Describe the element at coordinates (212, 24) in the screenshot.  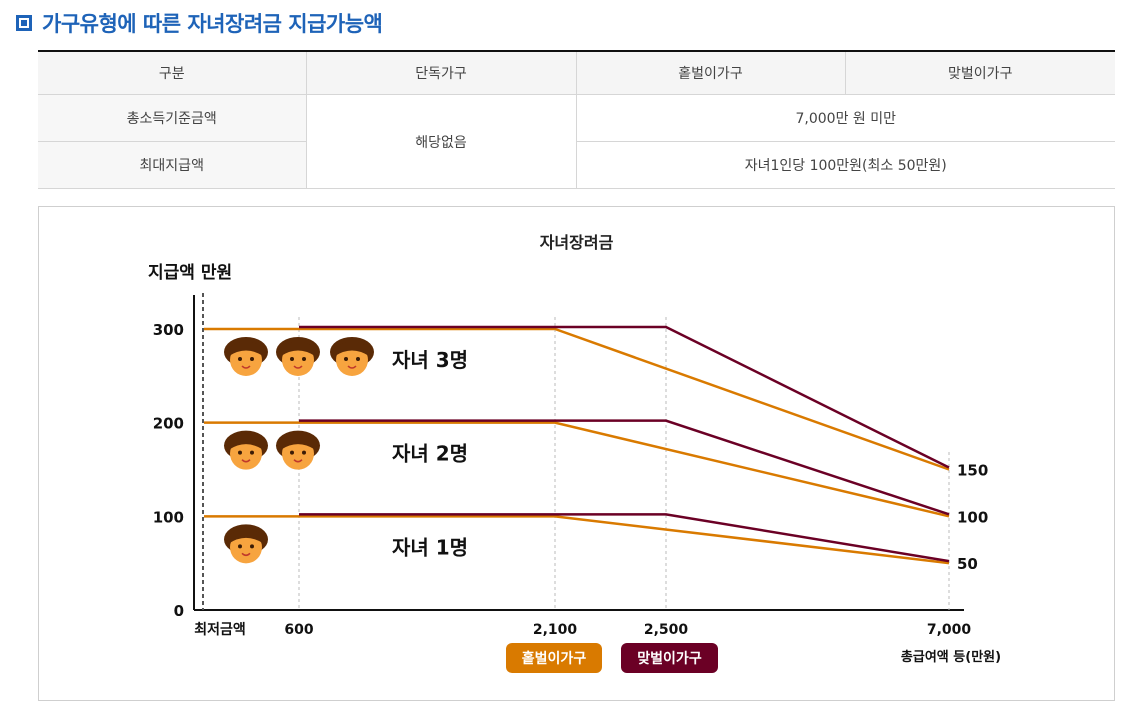
I see `page-title: 가구유형에 따른 자녀장려금 지급가능액` at that location.